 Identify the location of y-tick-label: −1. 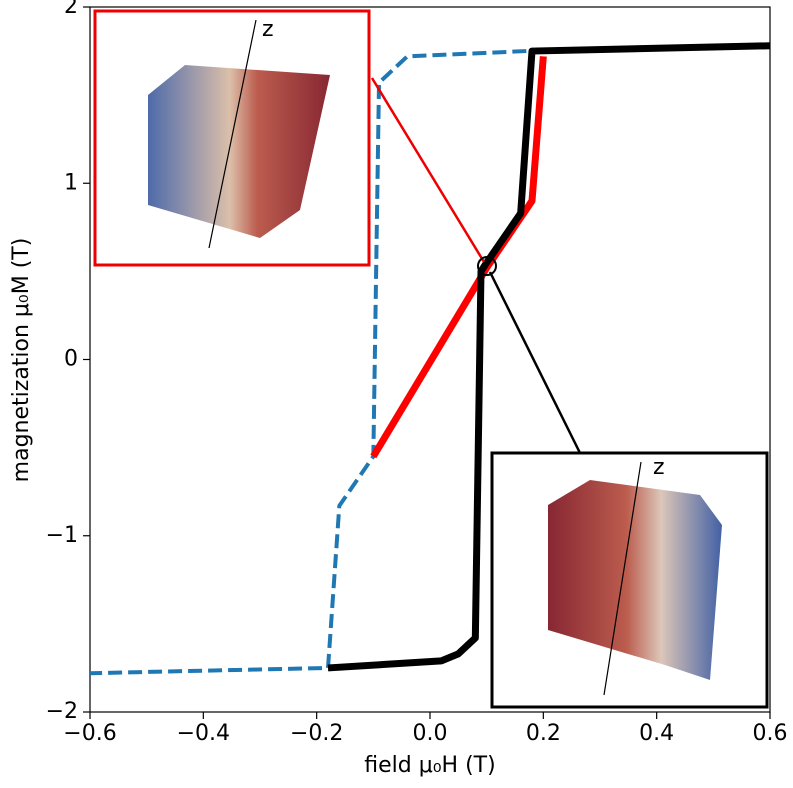
(62, 535).